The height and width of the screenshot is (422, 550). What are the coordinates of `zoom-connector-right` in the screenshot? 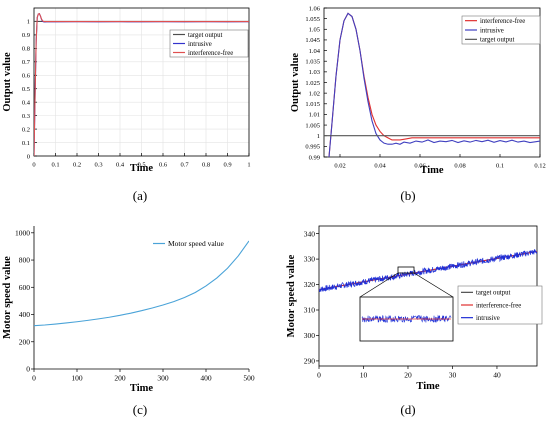 It's located at (433, 285).